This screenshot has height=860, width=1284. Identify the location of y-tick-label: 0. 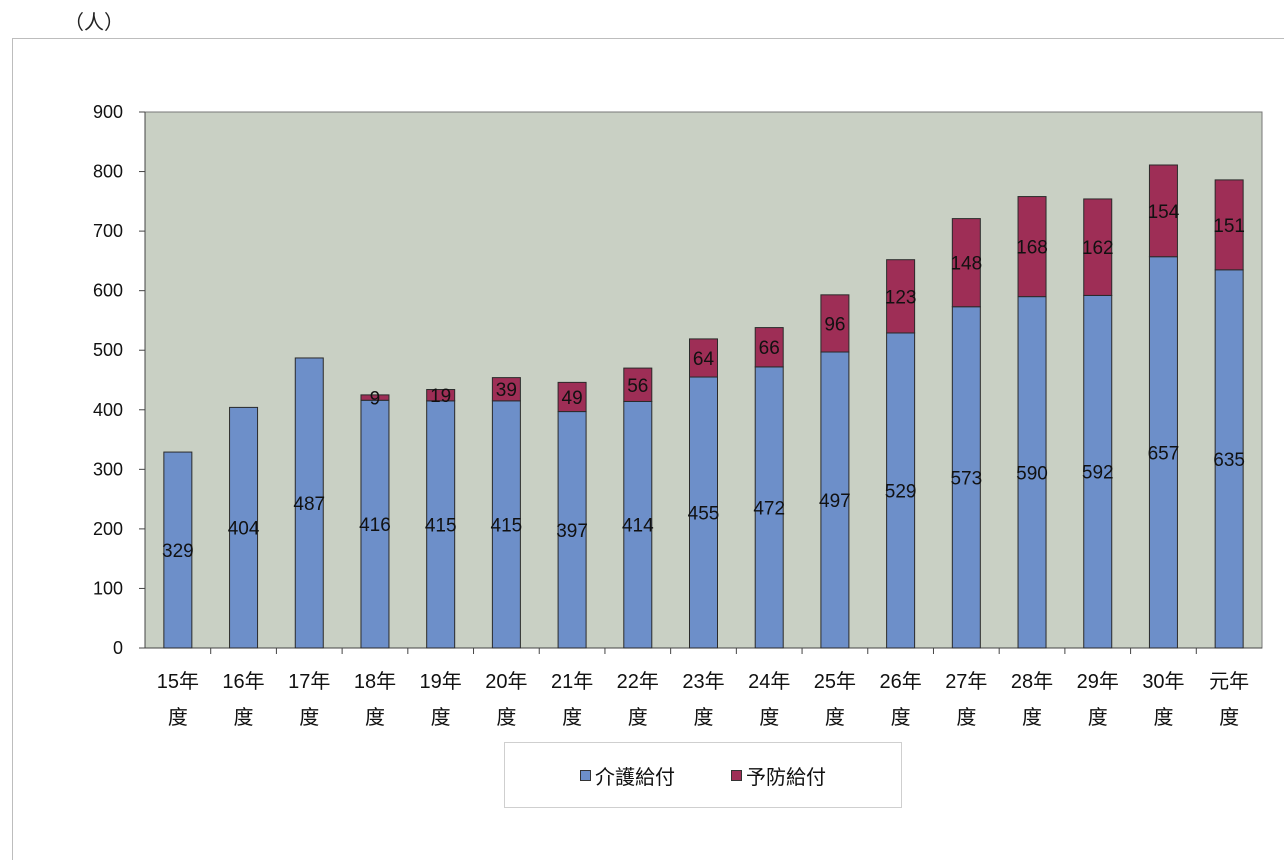
(118, 648).